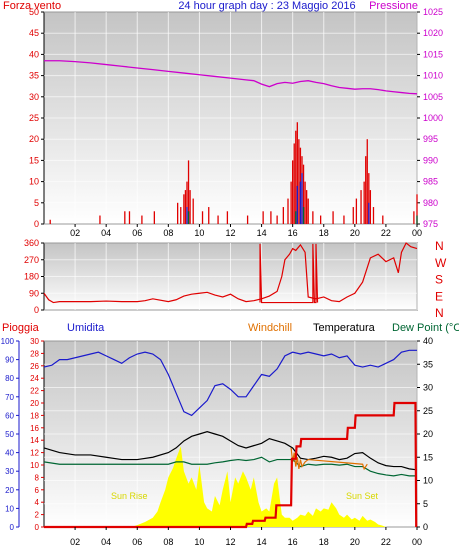 The image size is (459, 555). I want to click on wind-tick-label: 45, so click(34, 33).